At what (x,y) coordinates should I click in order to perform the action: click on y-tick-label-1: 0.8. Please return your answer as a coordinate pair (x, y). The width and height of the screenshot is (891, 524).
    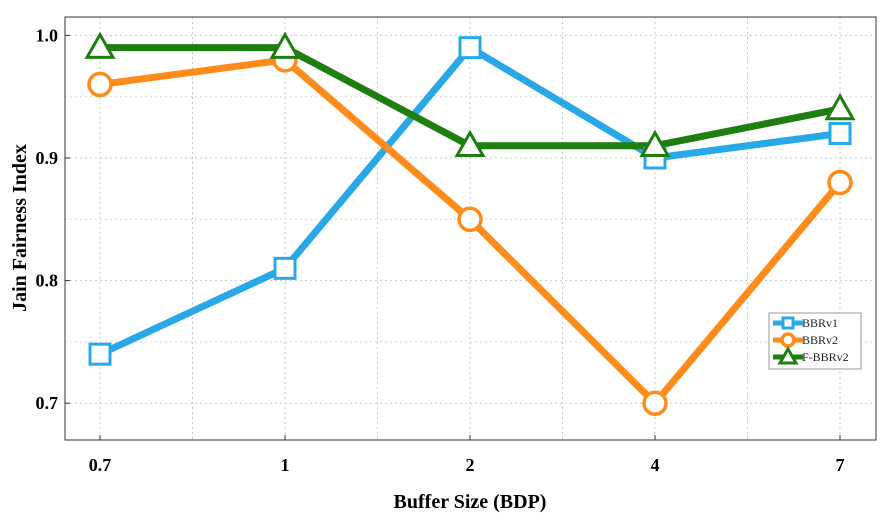
    Looking at the image, I should click on (47, 281).